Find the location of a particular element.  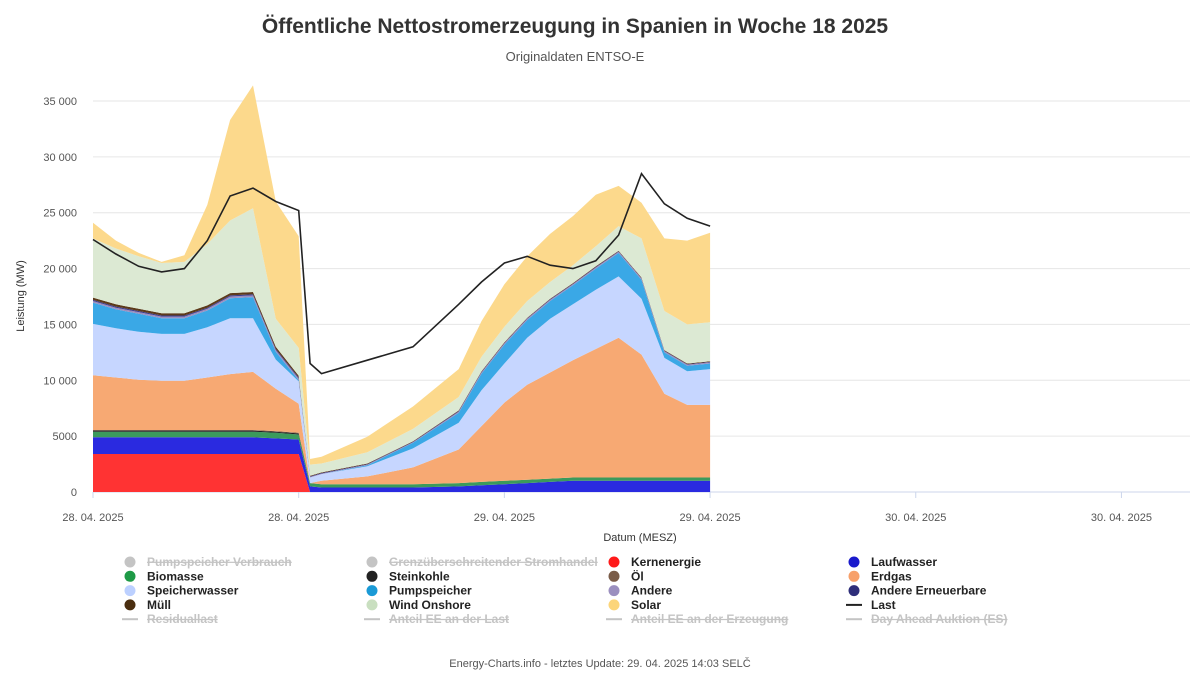

legend-label: Andere is located at coordinates (652, 591).